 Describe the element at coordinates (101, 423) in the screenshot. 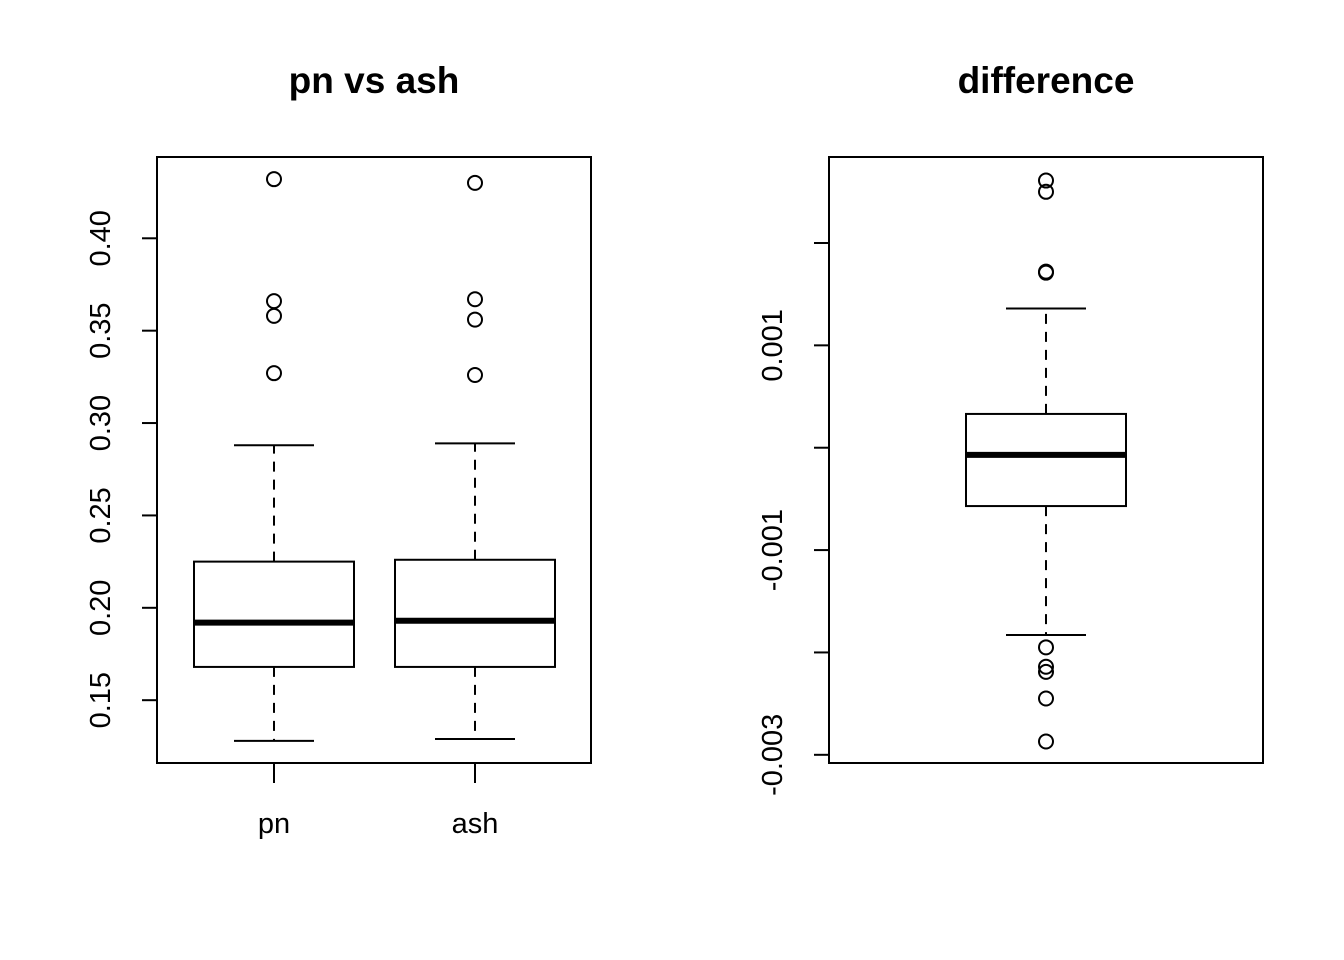

I see `y-tick-label: 0.30` at that location.